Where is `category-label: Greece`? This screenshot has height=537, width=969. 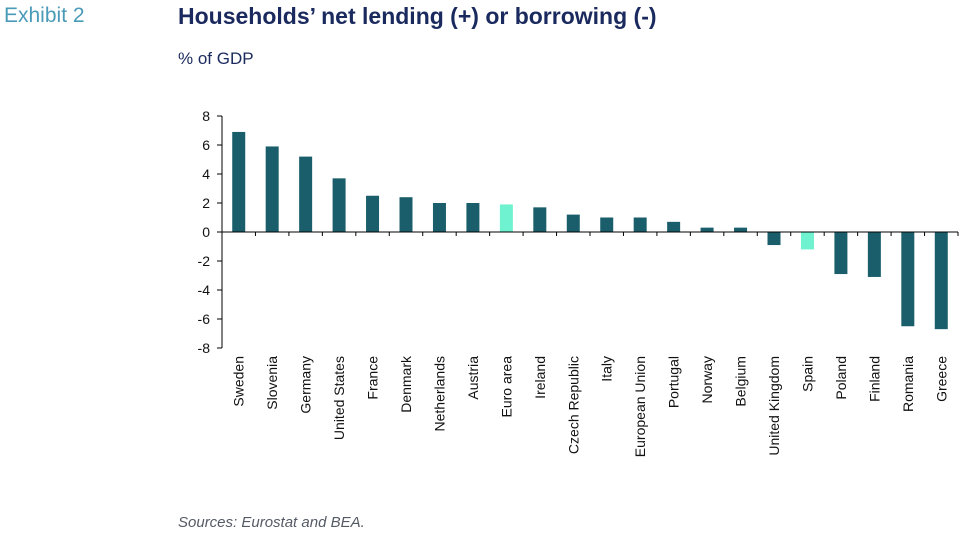 category-label: Greece is located at coordinates (941, 379).